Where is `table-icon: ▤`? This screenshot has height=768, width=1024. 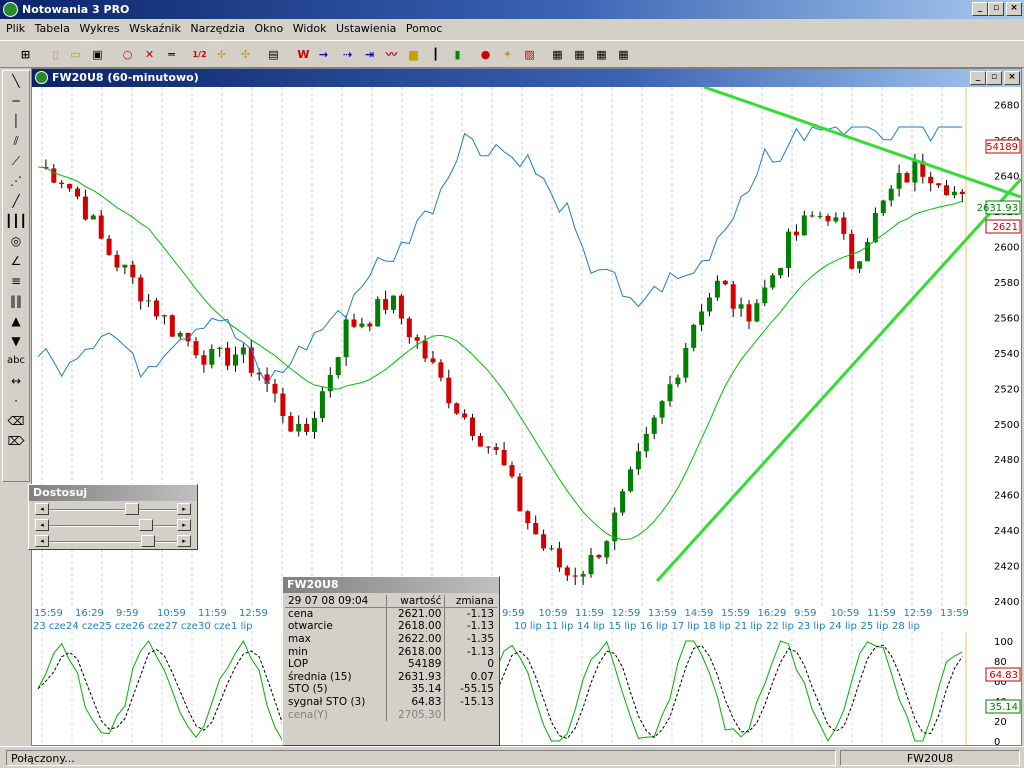
table-icon: ▤ is located at coordinates (273, 54).